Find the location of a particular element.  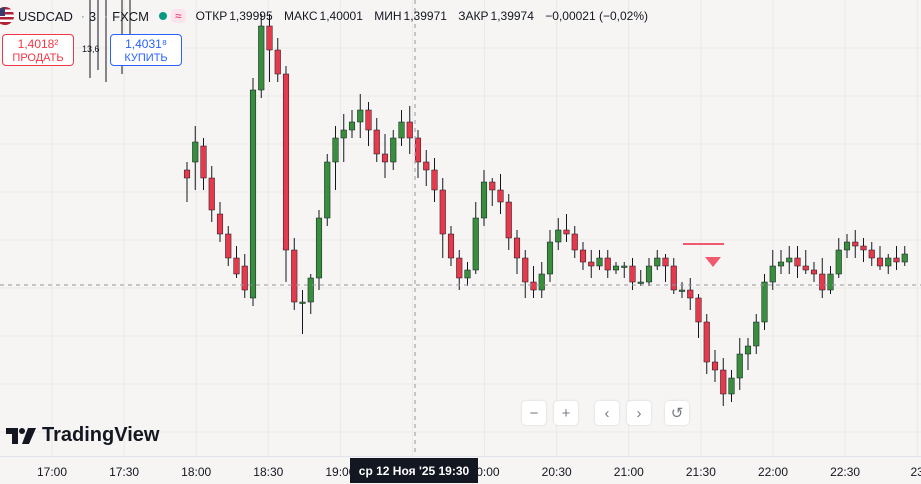

time-tick-label: 19:00 is located at coordinates (340, 472).